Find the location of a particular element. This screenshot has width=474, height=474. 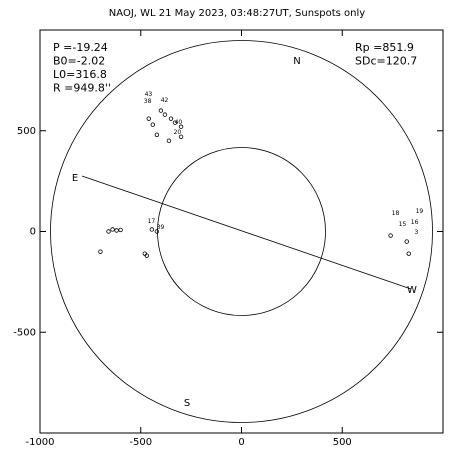

x-tick-label: 500 is located at coordinates (342, 442).